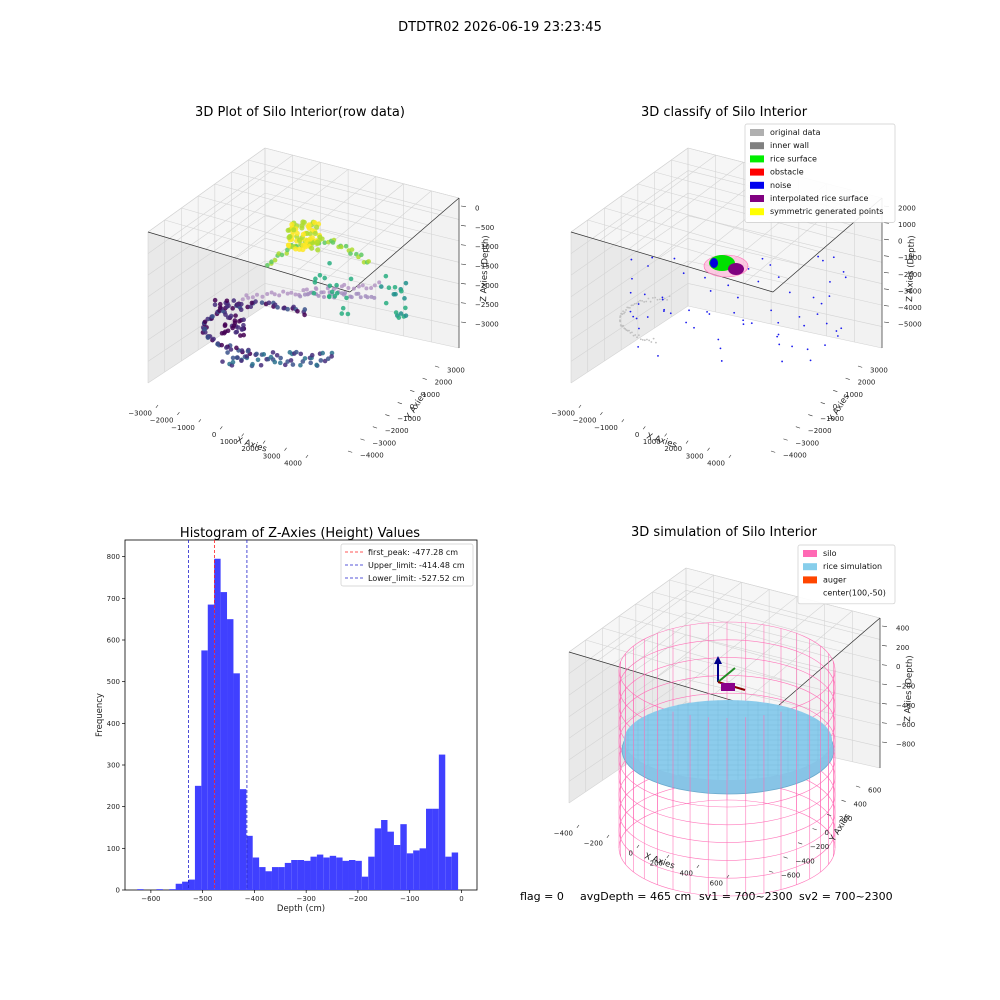 This screenshot has width=1000, height=1000. What do you see at coordinates (563, 414) in the screenshot?
I see `x-tick-label: −3000` at bounding box center [563, 414].